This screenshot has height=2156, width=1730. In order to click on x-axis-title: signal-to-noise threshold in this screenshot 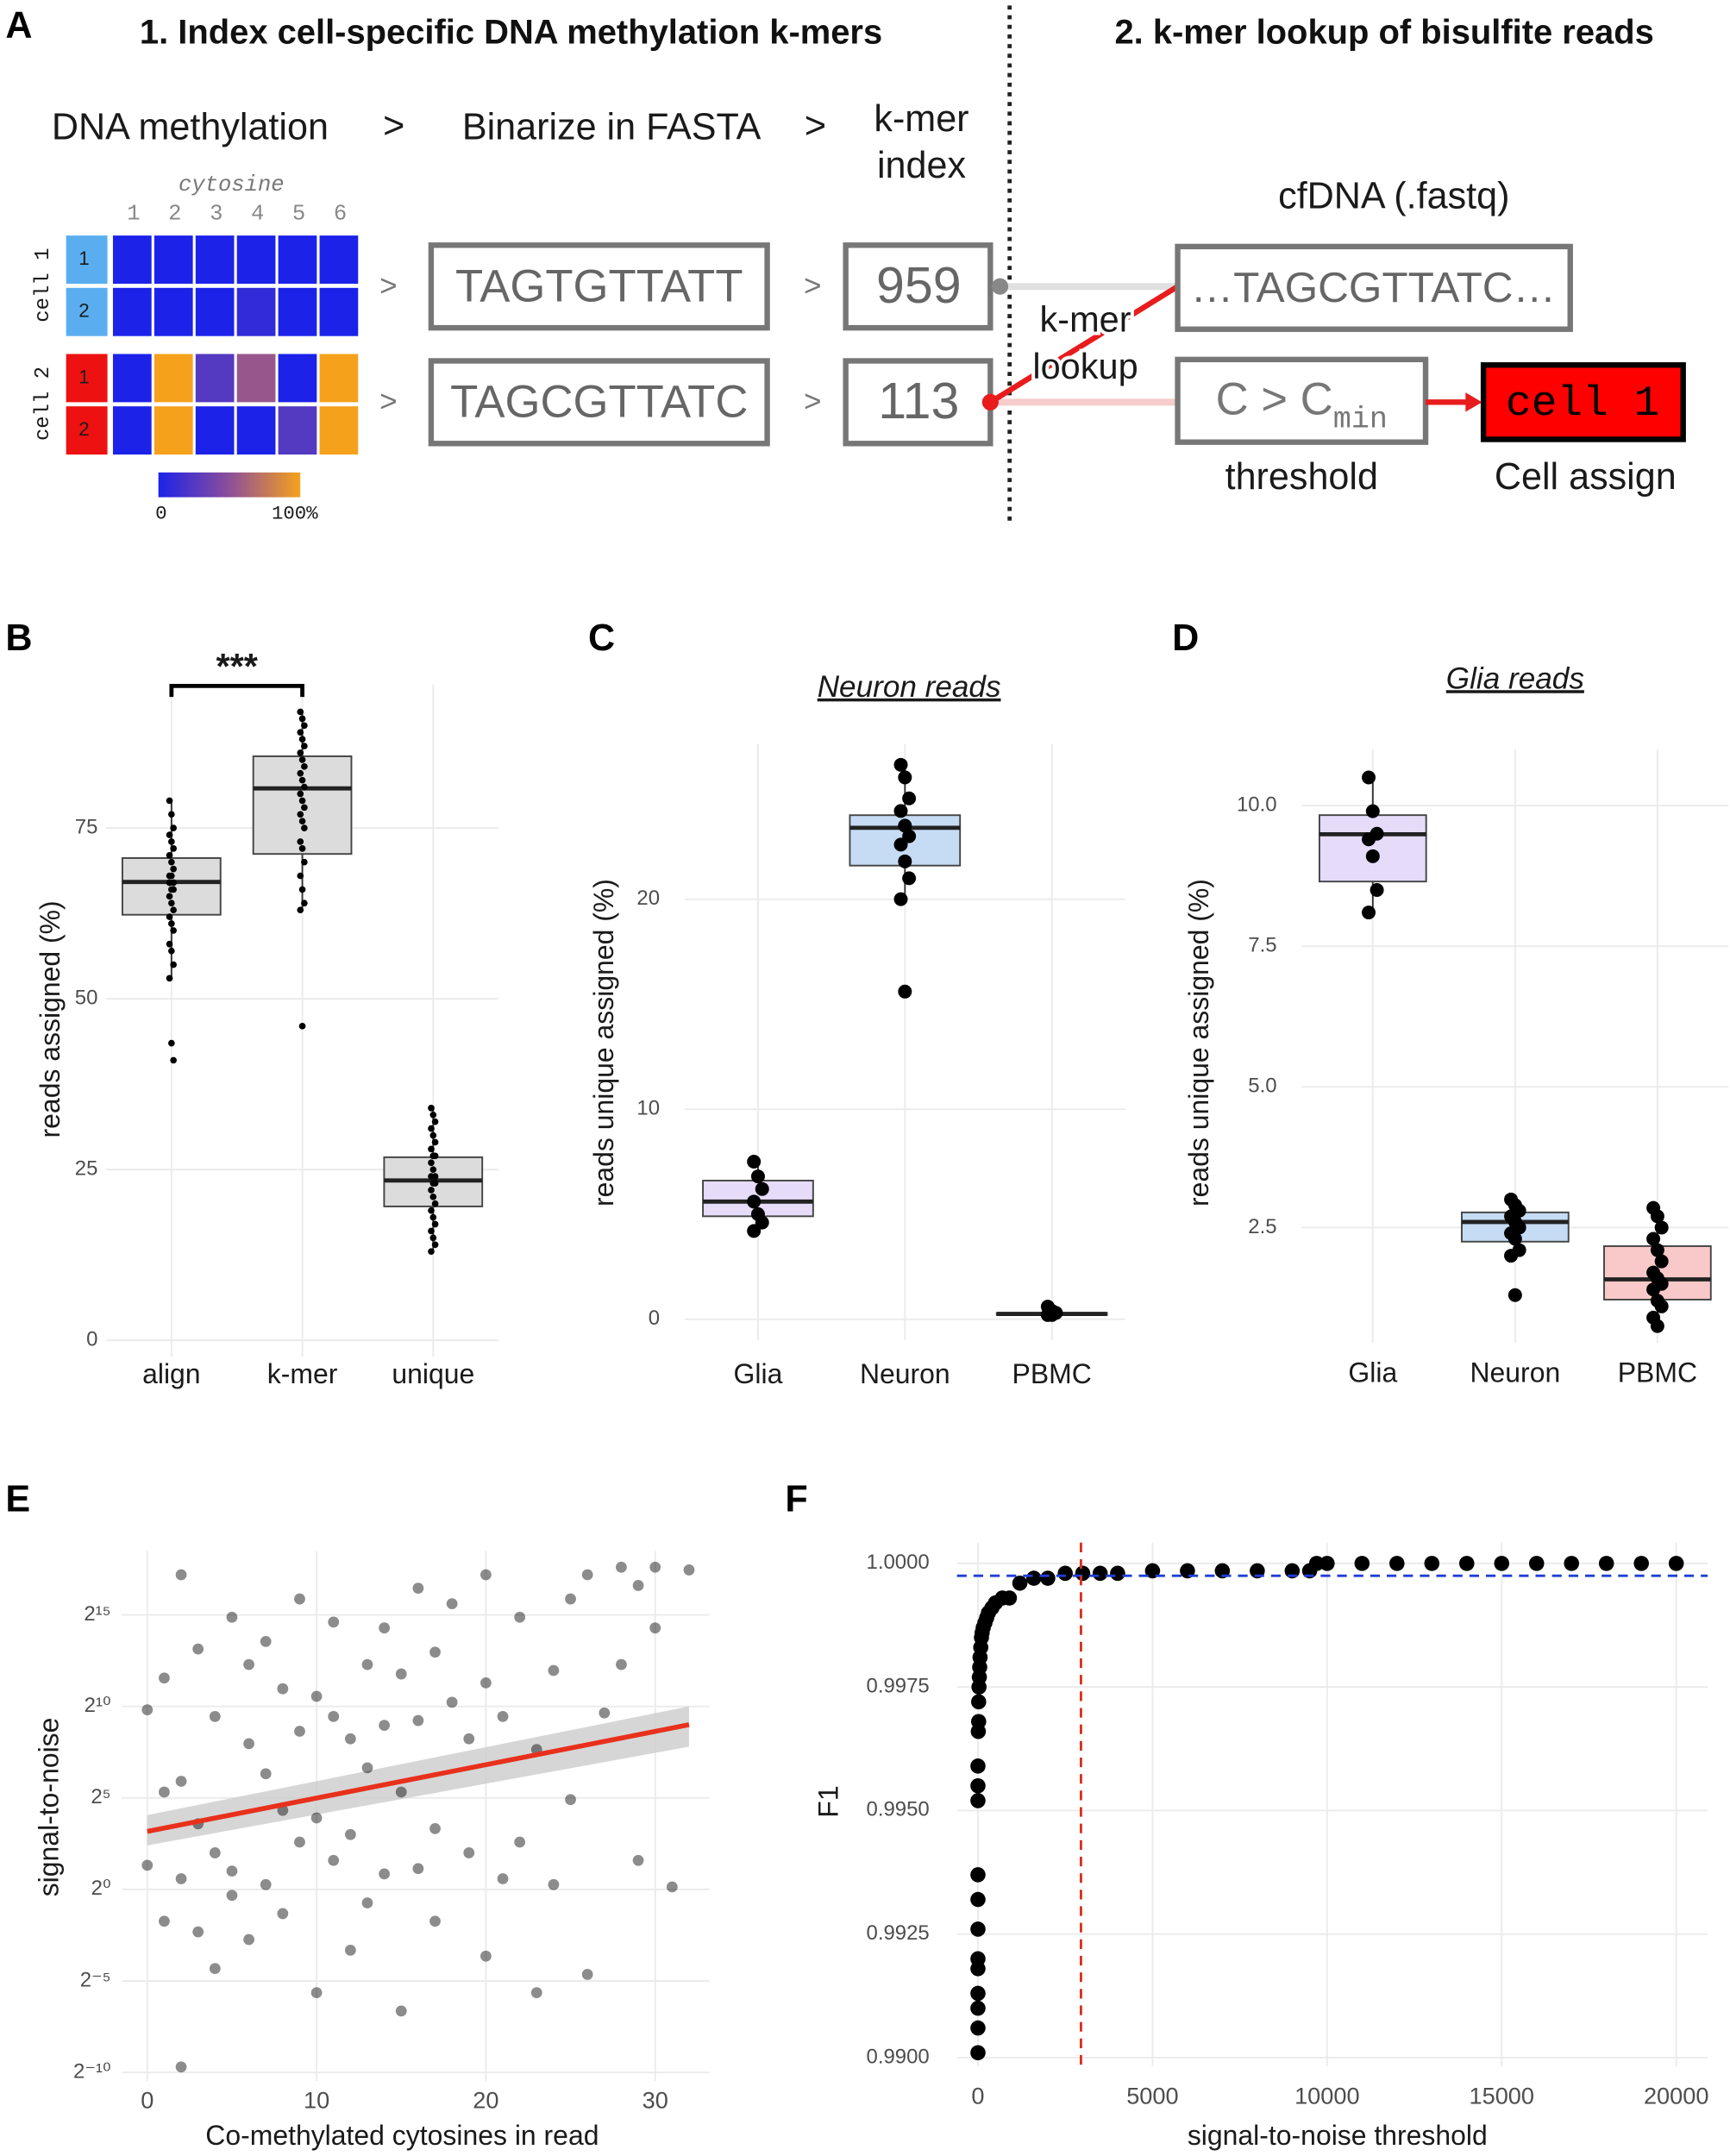, I will do `click(1338, 2135)`.